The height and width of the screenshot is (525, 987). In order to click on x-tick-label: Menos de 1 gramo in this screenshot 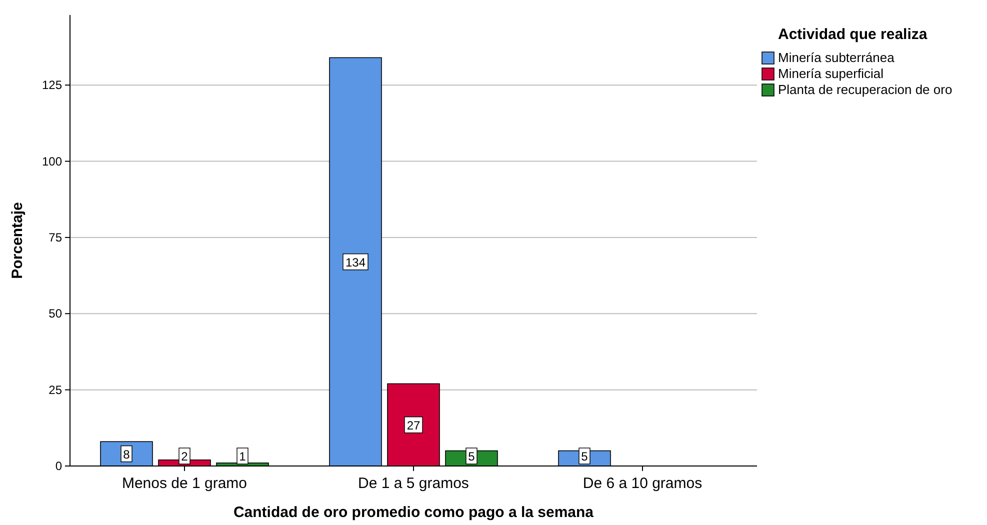, I will do `click(185, 483)`.